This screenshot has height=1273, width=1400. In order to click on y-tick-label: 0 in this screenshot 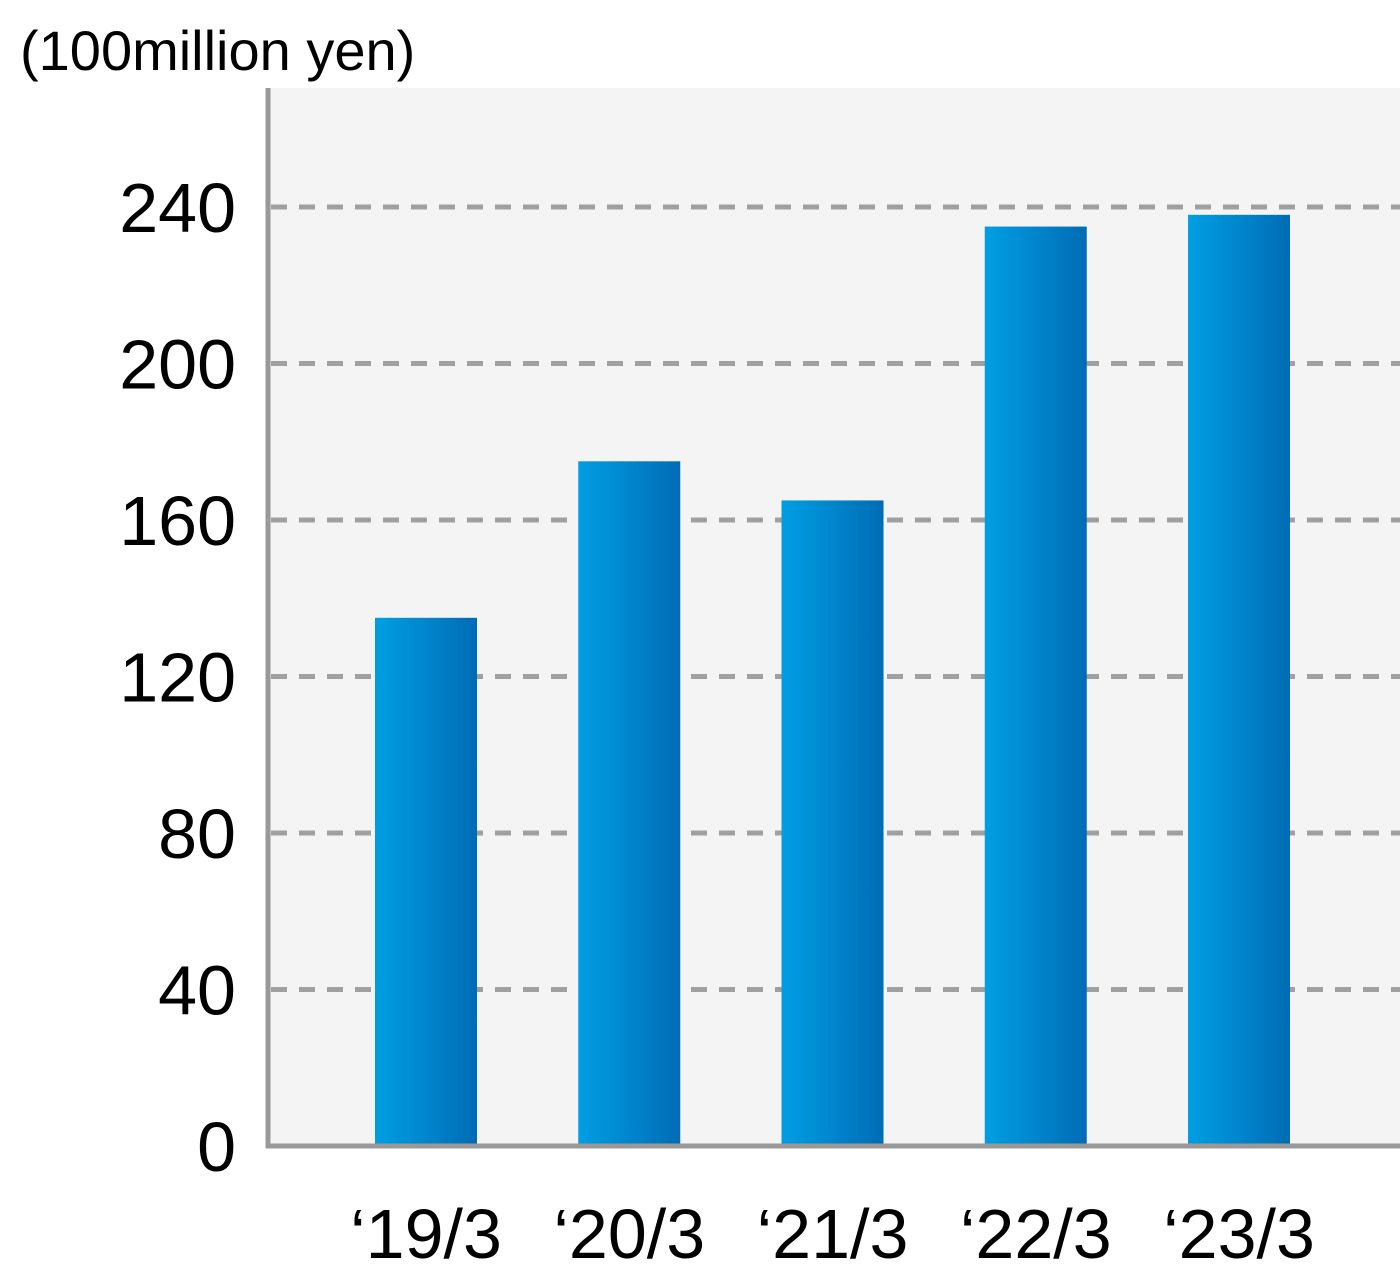, I will do `click(216, 1147)`.